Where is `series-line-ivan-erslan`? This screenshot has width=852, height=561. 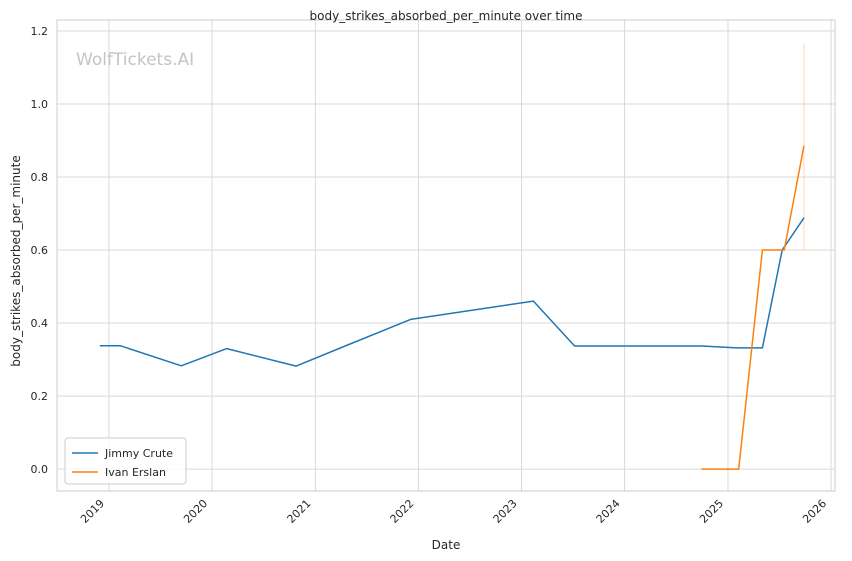 series-line-ivan-erslan is located at coordinates (753, 307).